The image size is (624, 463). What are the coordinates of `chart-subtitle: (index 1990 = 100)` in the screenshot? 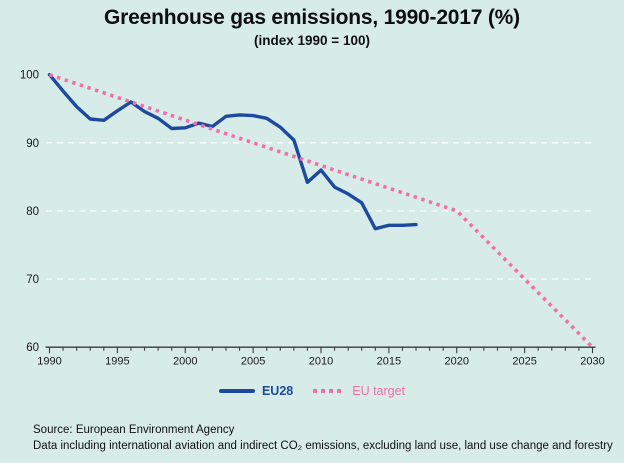 It's located at (312, 40).